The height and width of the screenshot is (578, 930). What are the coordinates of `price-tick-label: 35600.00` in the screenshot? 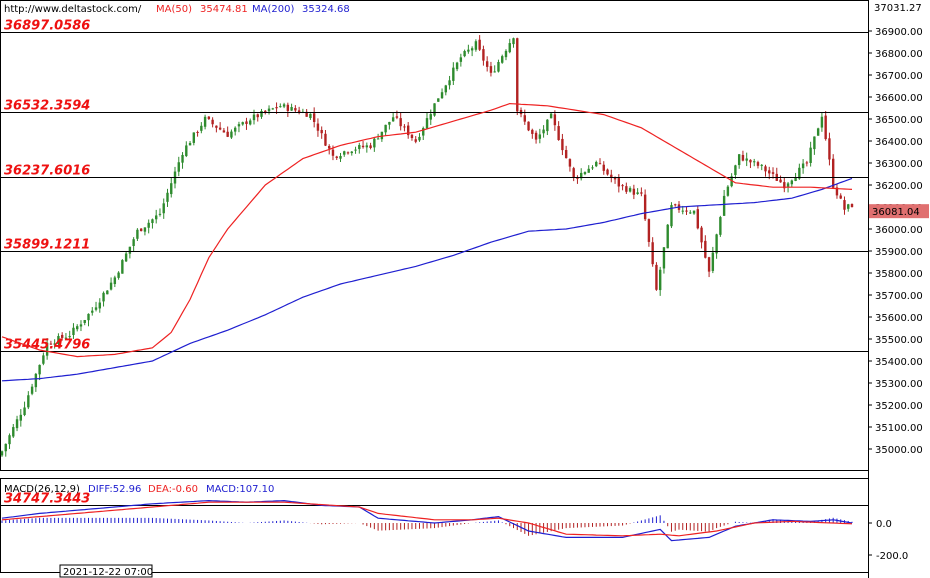 It's located at (899, 318).